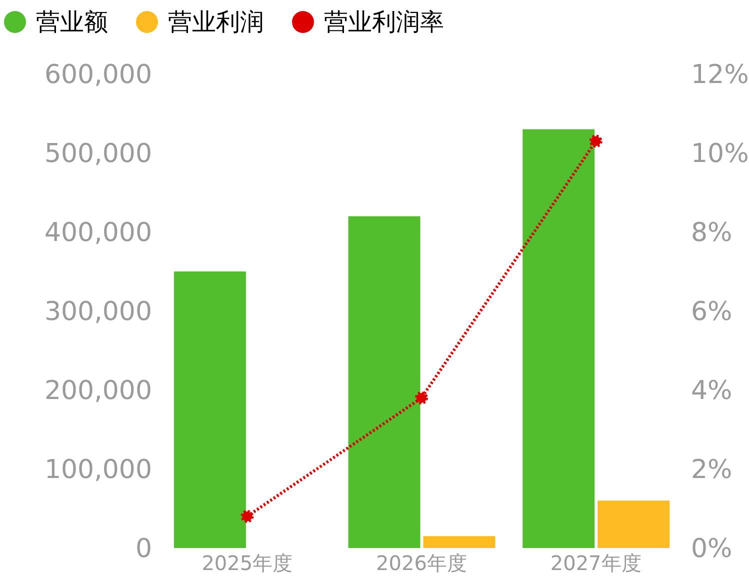 This screenshot has height=588, width=749. Describe the element at coordinates (711, 549) in the screenshot. I see `y2-tick-label: 0%` at that location.